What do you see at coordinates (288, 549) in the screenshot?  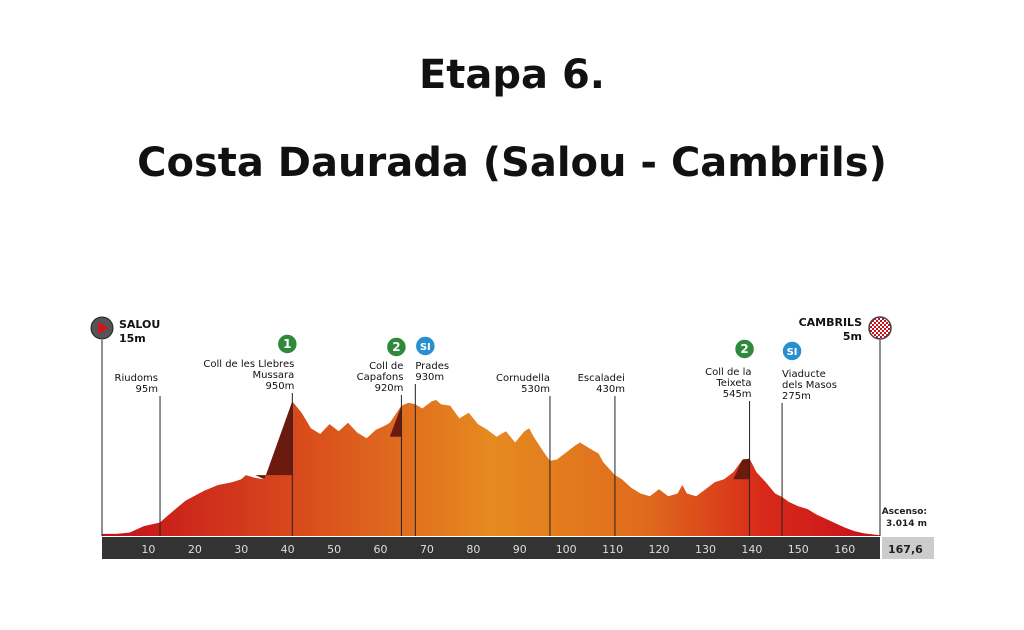 I see `x-tick-label: 40` at bounding box center [288, 549].